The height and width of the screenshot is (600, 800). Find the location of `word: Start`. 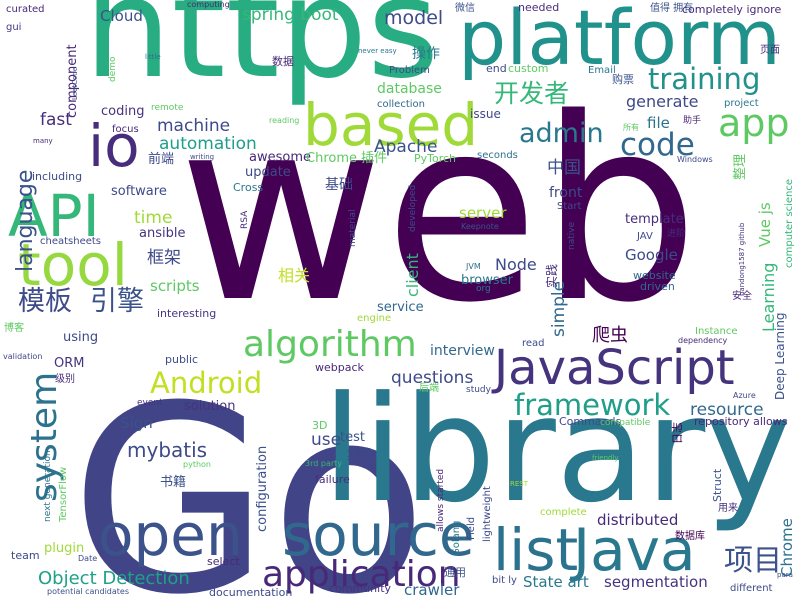

word: Start is located at coordinates (569, 206).